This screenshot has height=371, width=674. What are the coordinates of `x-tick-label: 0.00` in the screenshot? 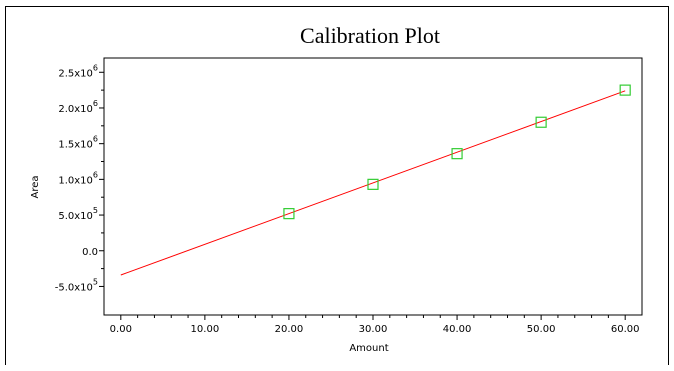 It's located at (121, 329).